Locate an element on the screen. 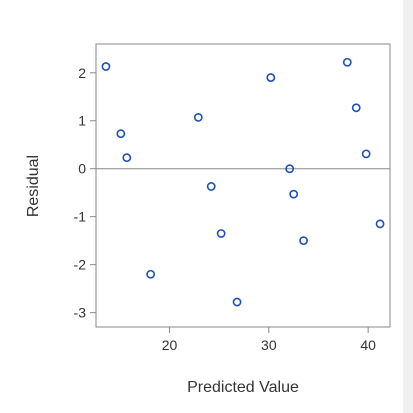 The image size is (413, 413). x-tick-label: 40 is located at coordinates (368, 345).